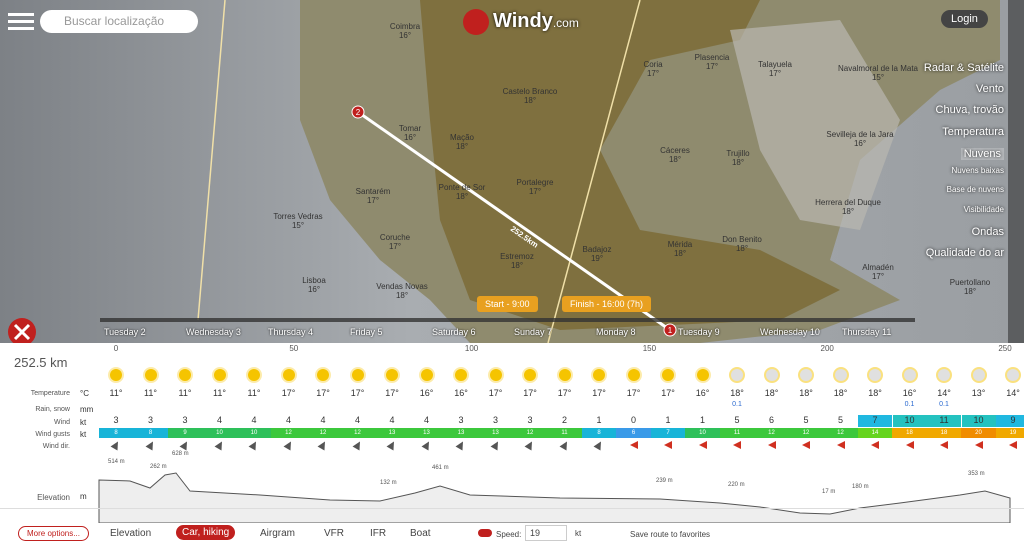  What do you see at coordinates (969, 110) in the screenshot?
I see `layer-item: Chuva, trovão` at bounding box center [969, 110].